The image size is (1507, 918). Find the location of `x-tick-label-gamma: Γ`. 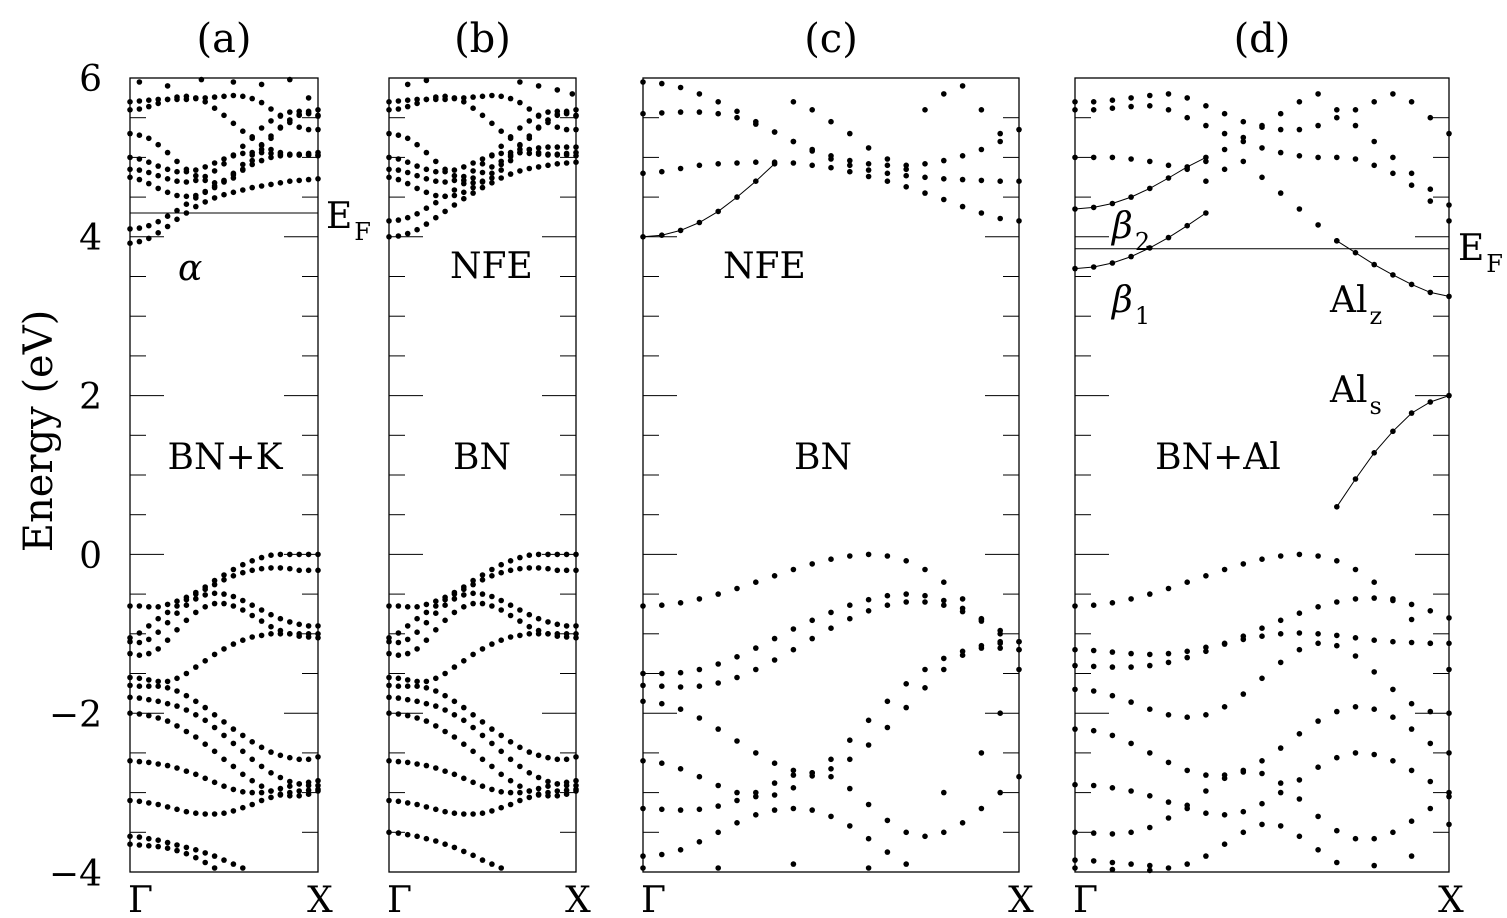

x-tick-label-gamma: Γ is located at coordinates (1085, 899).